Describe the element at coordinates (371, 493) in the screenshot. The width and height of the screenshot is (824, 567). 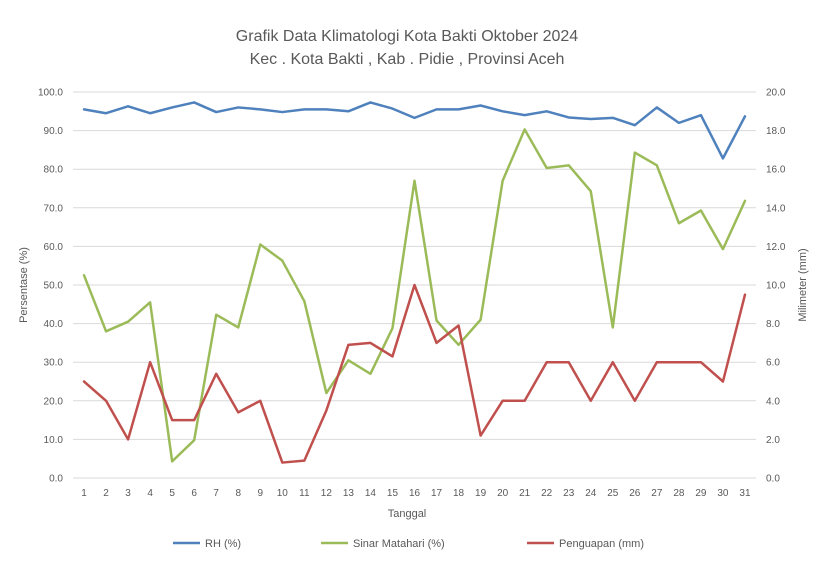
I see `x-tick-label: 14` at that location.